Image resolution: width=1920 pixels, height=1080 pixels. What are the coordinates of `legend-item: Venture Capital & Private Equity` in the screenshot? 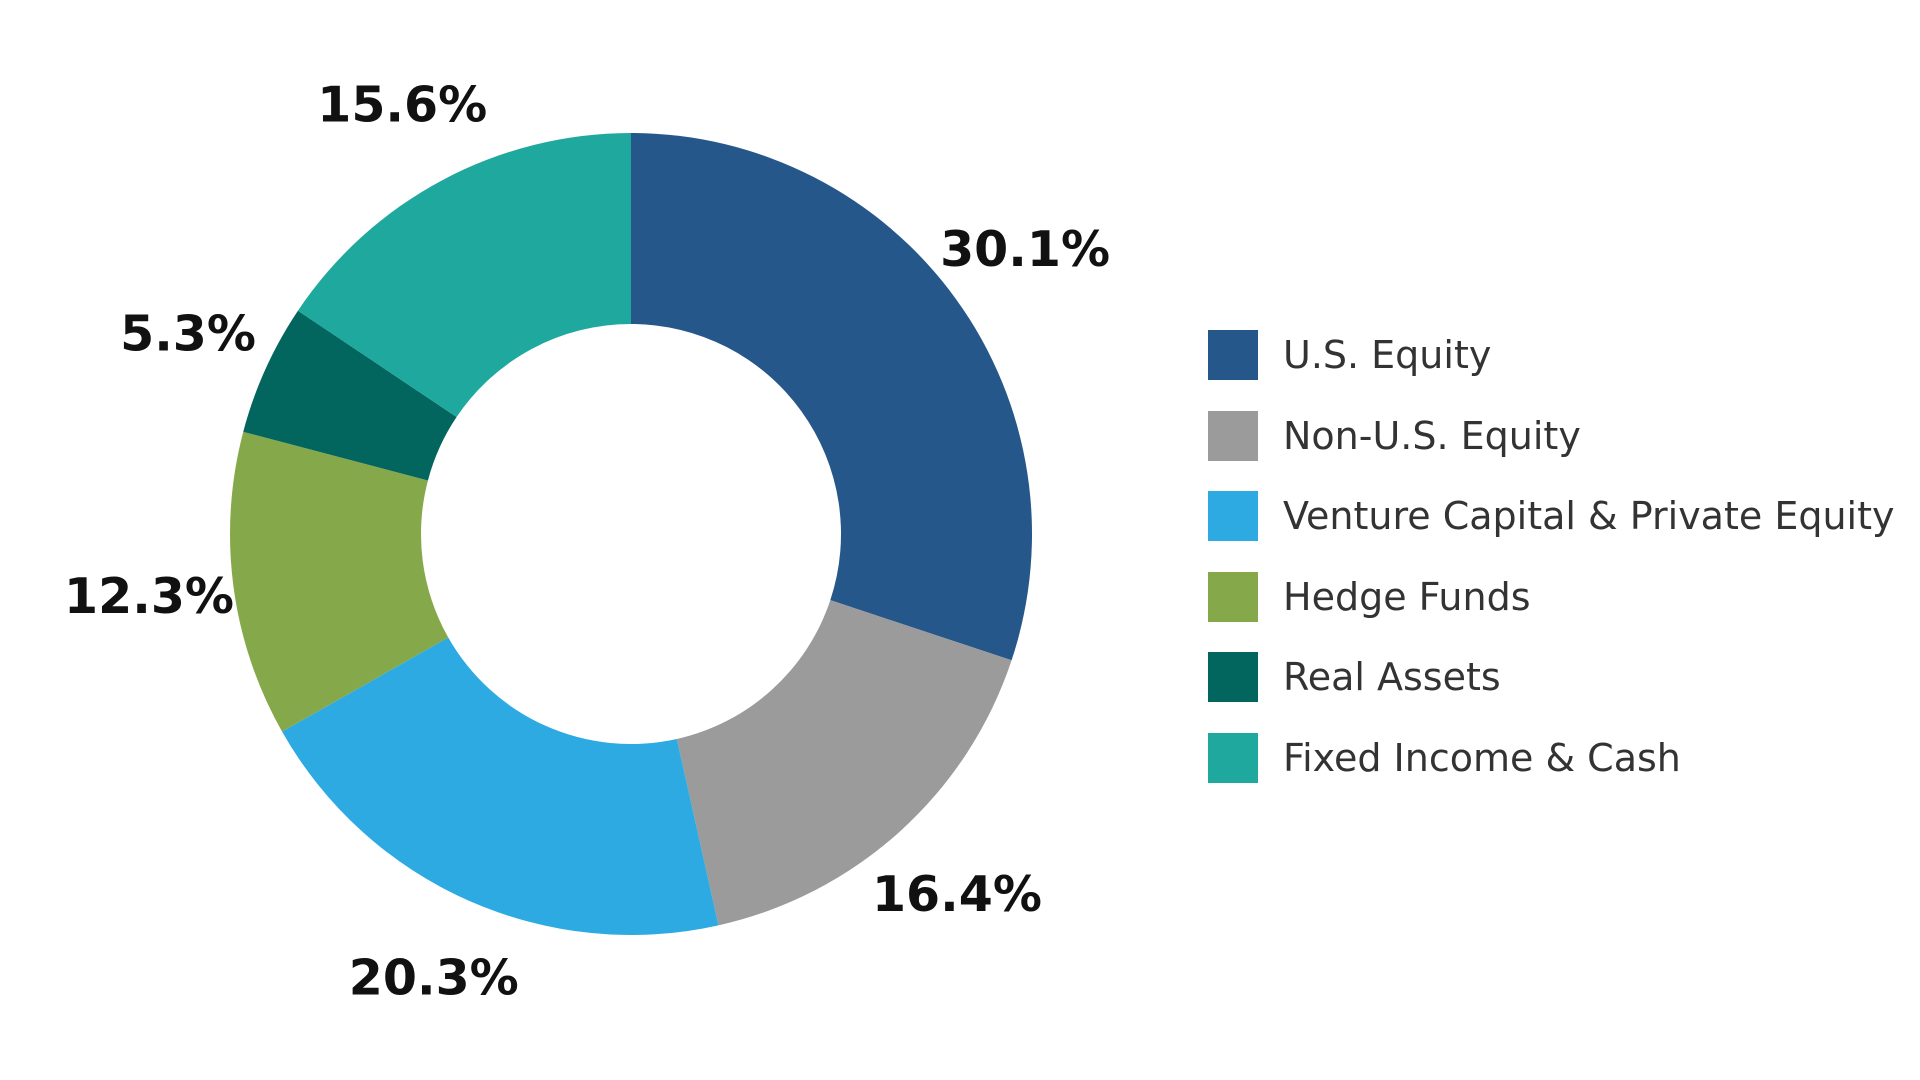 It's located at (1551, 516).